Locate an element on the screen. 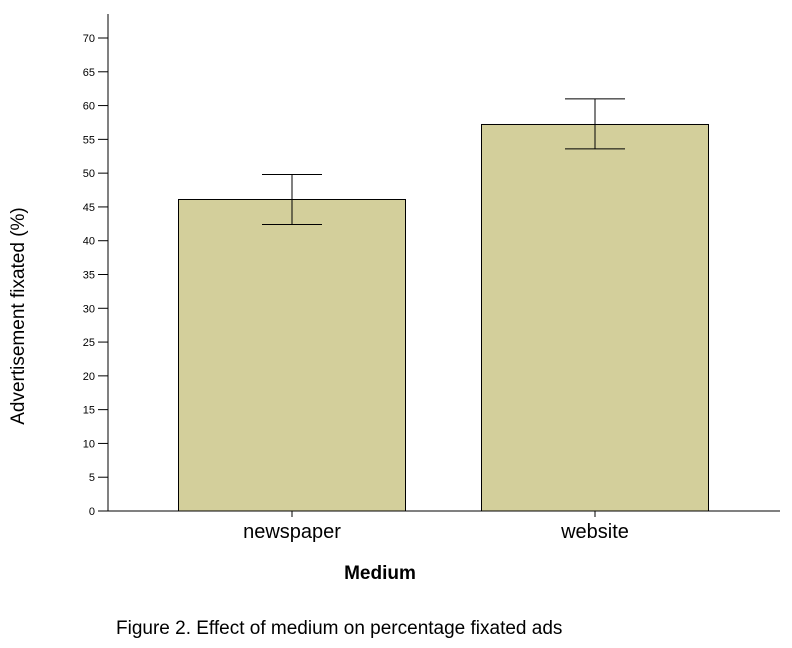 The image size is (792, 648). x-axis-categories: newspaper website is located at coordinates (436, 527).